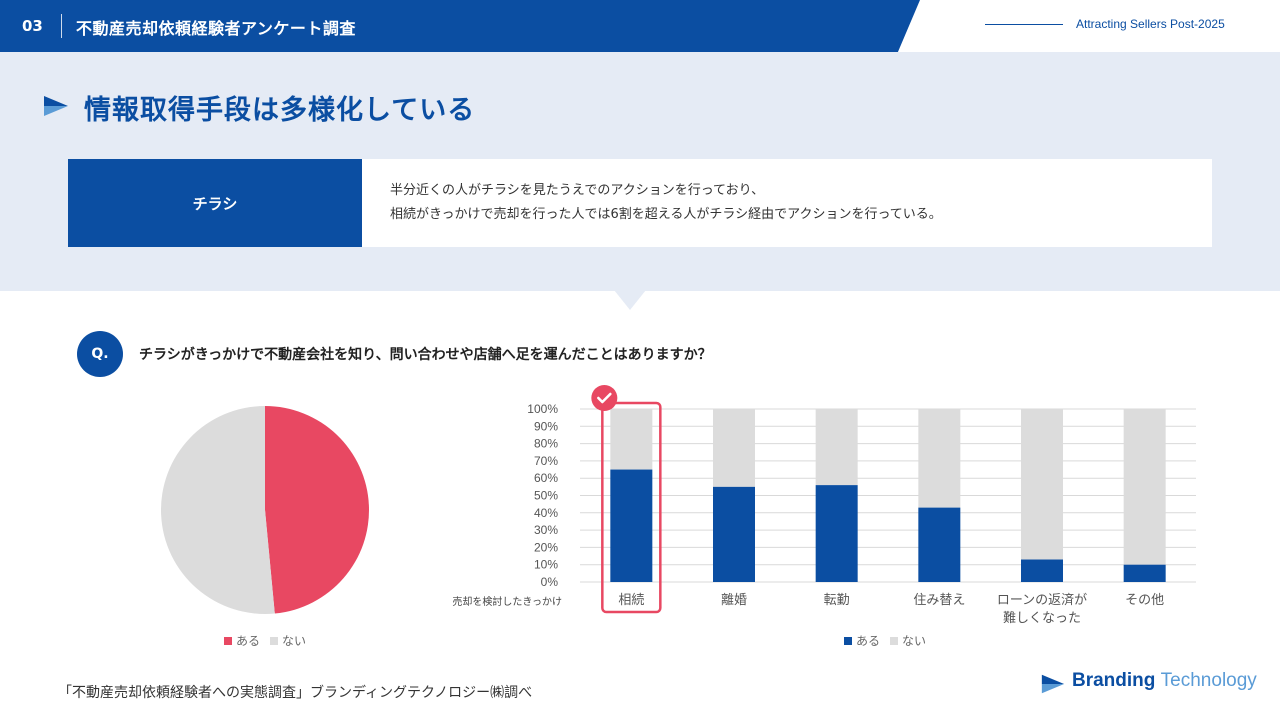 The height and width of the screenshot is (720, 1280). I want to click on pie-chart, so click(270, 510).